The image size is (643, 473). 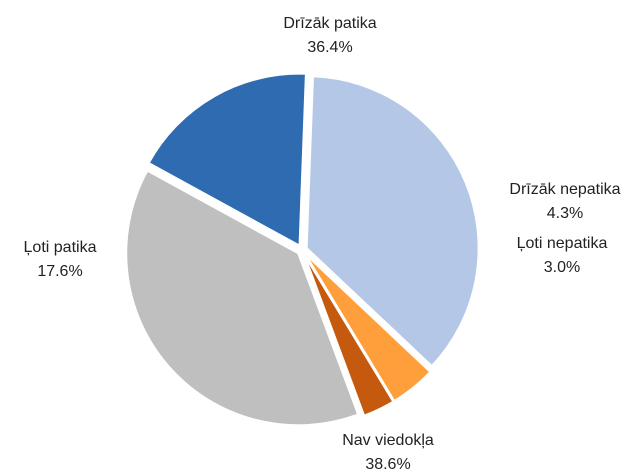 What do you see at coordinates (329, 23) in the screenshot?
I see `slice-label: Drīzāk patika` at bounding box center [329, 23].